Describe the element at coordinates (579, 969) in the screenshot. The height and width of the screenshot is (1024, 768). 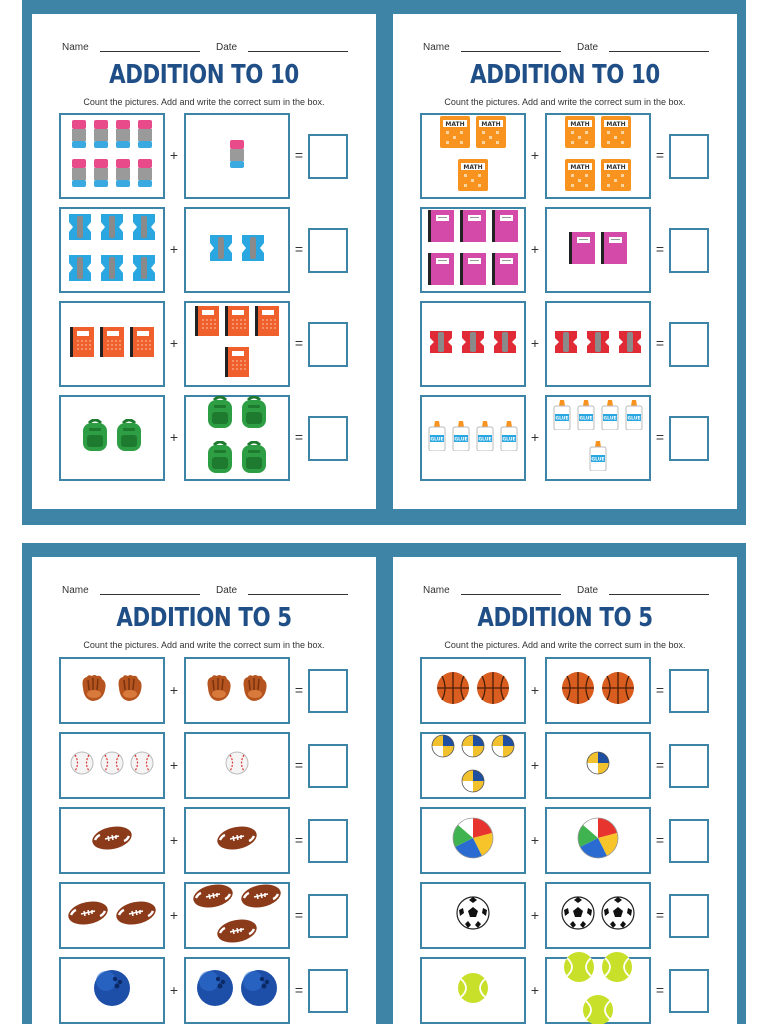
I see `tennis-ball-icon` at that location.